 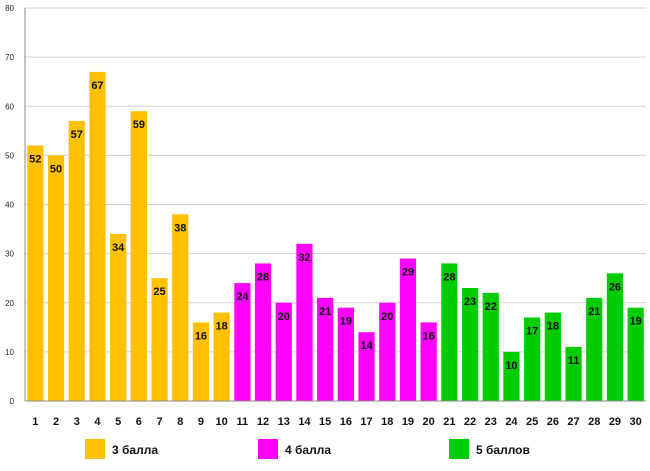 I want to click on data-label-22: 23, so click(x=470, y=302).